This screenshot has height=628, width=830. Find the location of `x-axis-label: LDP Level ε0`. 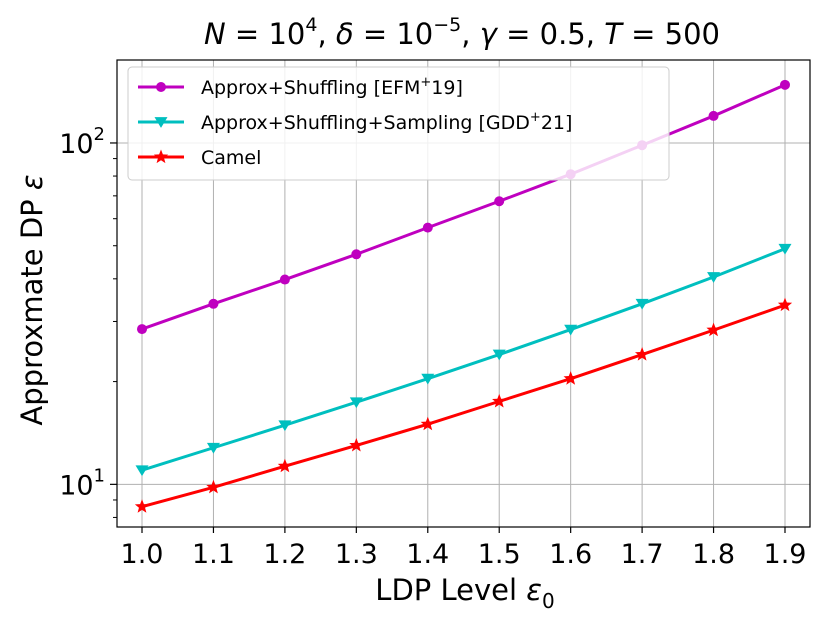

x-axis-label: LDP Level ε0 is located at coordinates (464, 593).